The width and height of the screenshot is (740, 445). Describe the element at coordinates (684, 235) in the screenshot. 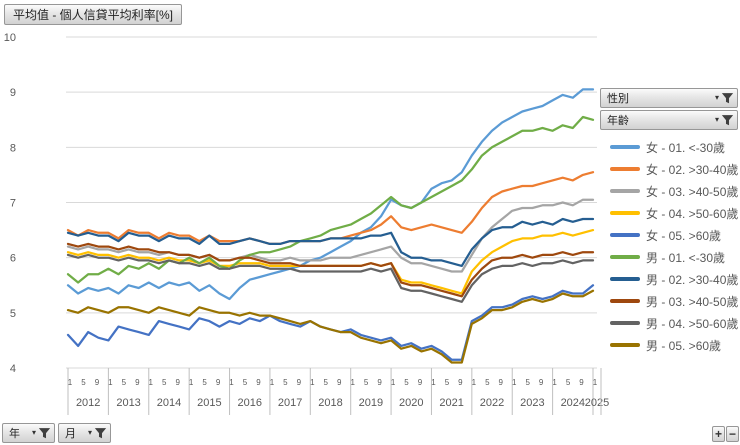

I see `legend-label: 女 - 05. >60歲` at that location.